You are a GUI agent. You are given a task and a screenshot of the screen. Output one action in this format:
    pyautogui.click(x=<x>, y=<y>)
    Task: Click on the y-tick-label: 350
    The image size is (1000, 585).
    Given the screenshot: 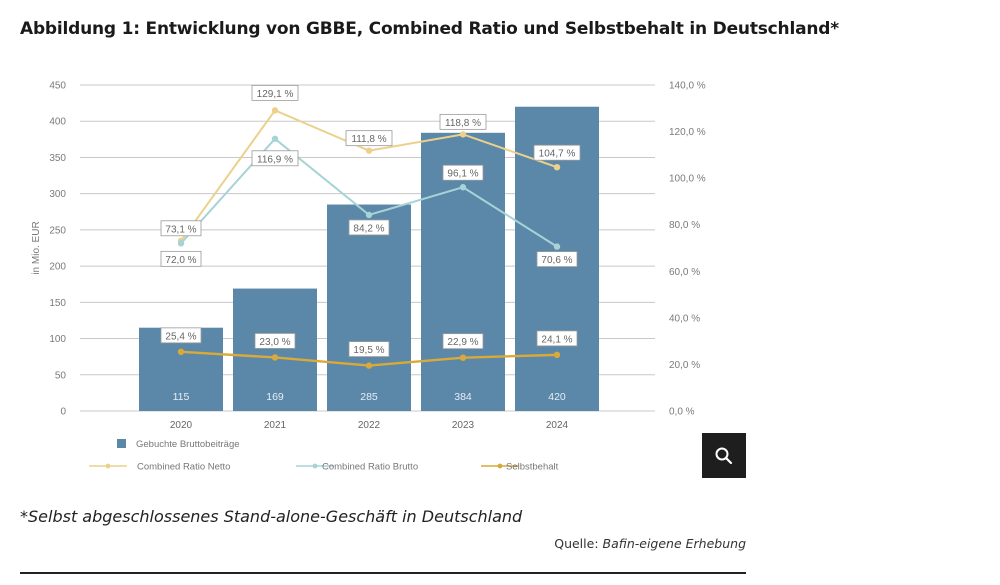 What is the action you would take?
    pyautogui.click(x=57, y=158)
    